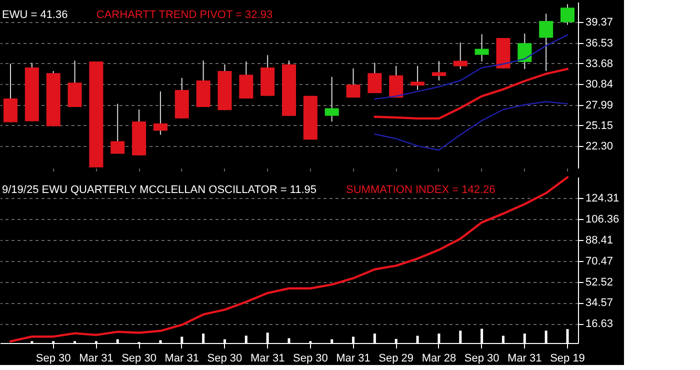 This screenshot has height=370, width=700. Describe the element at coordinates (603, 220) in the screenshot. I see `y-tick-label: 106.36` at that location.